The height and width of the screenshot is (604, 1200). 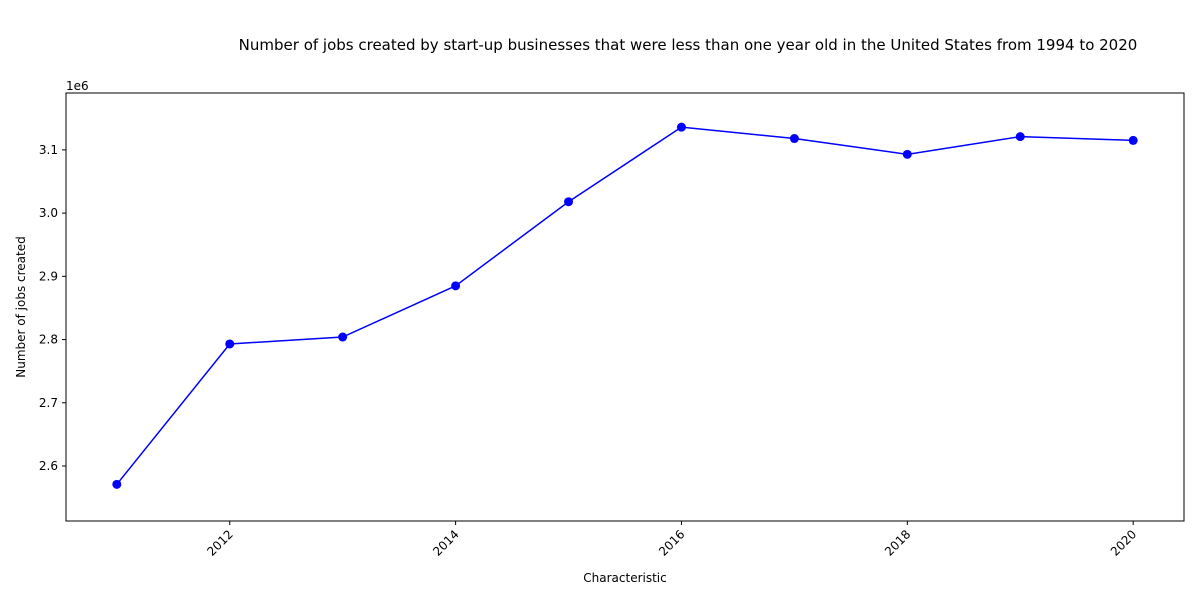 What do you see at coordinates (48, 150) in the screenshot?
I see `y-tick-label: 3.1` at bounding box center [48, 150].